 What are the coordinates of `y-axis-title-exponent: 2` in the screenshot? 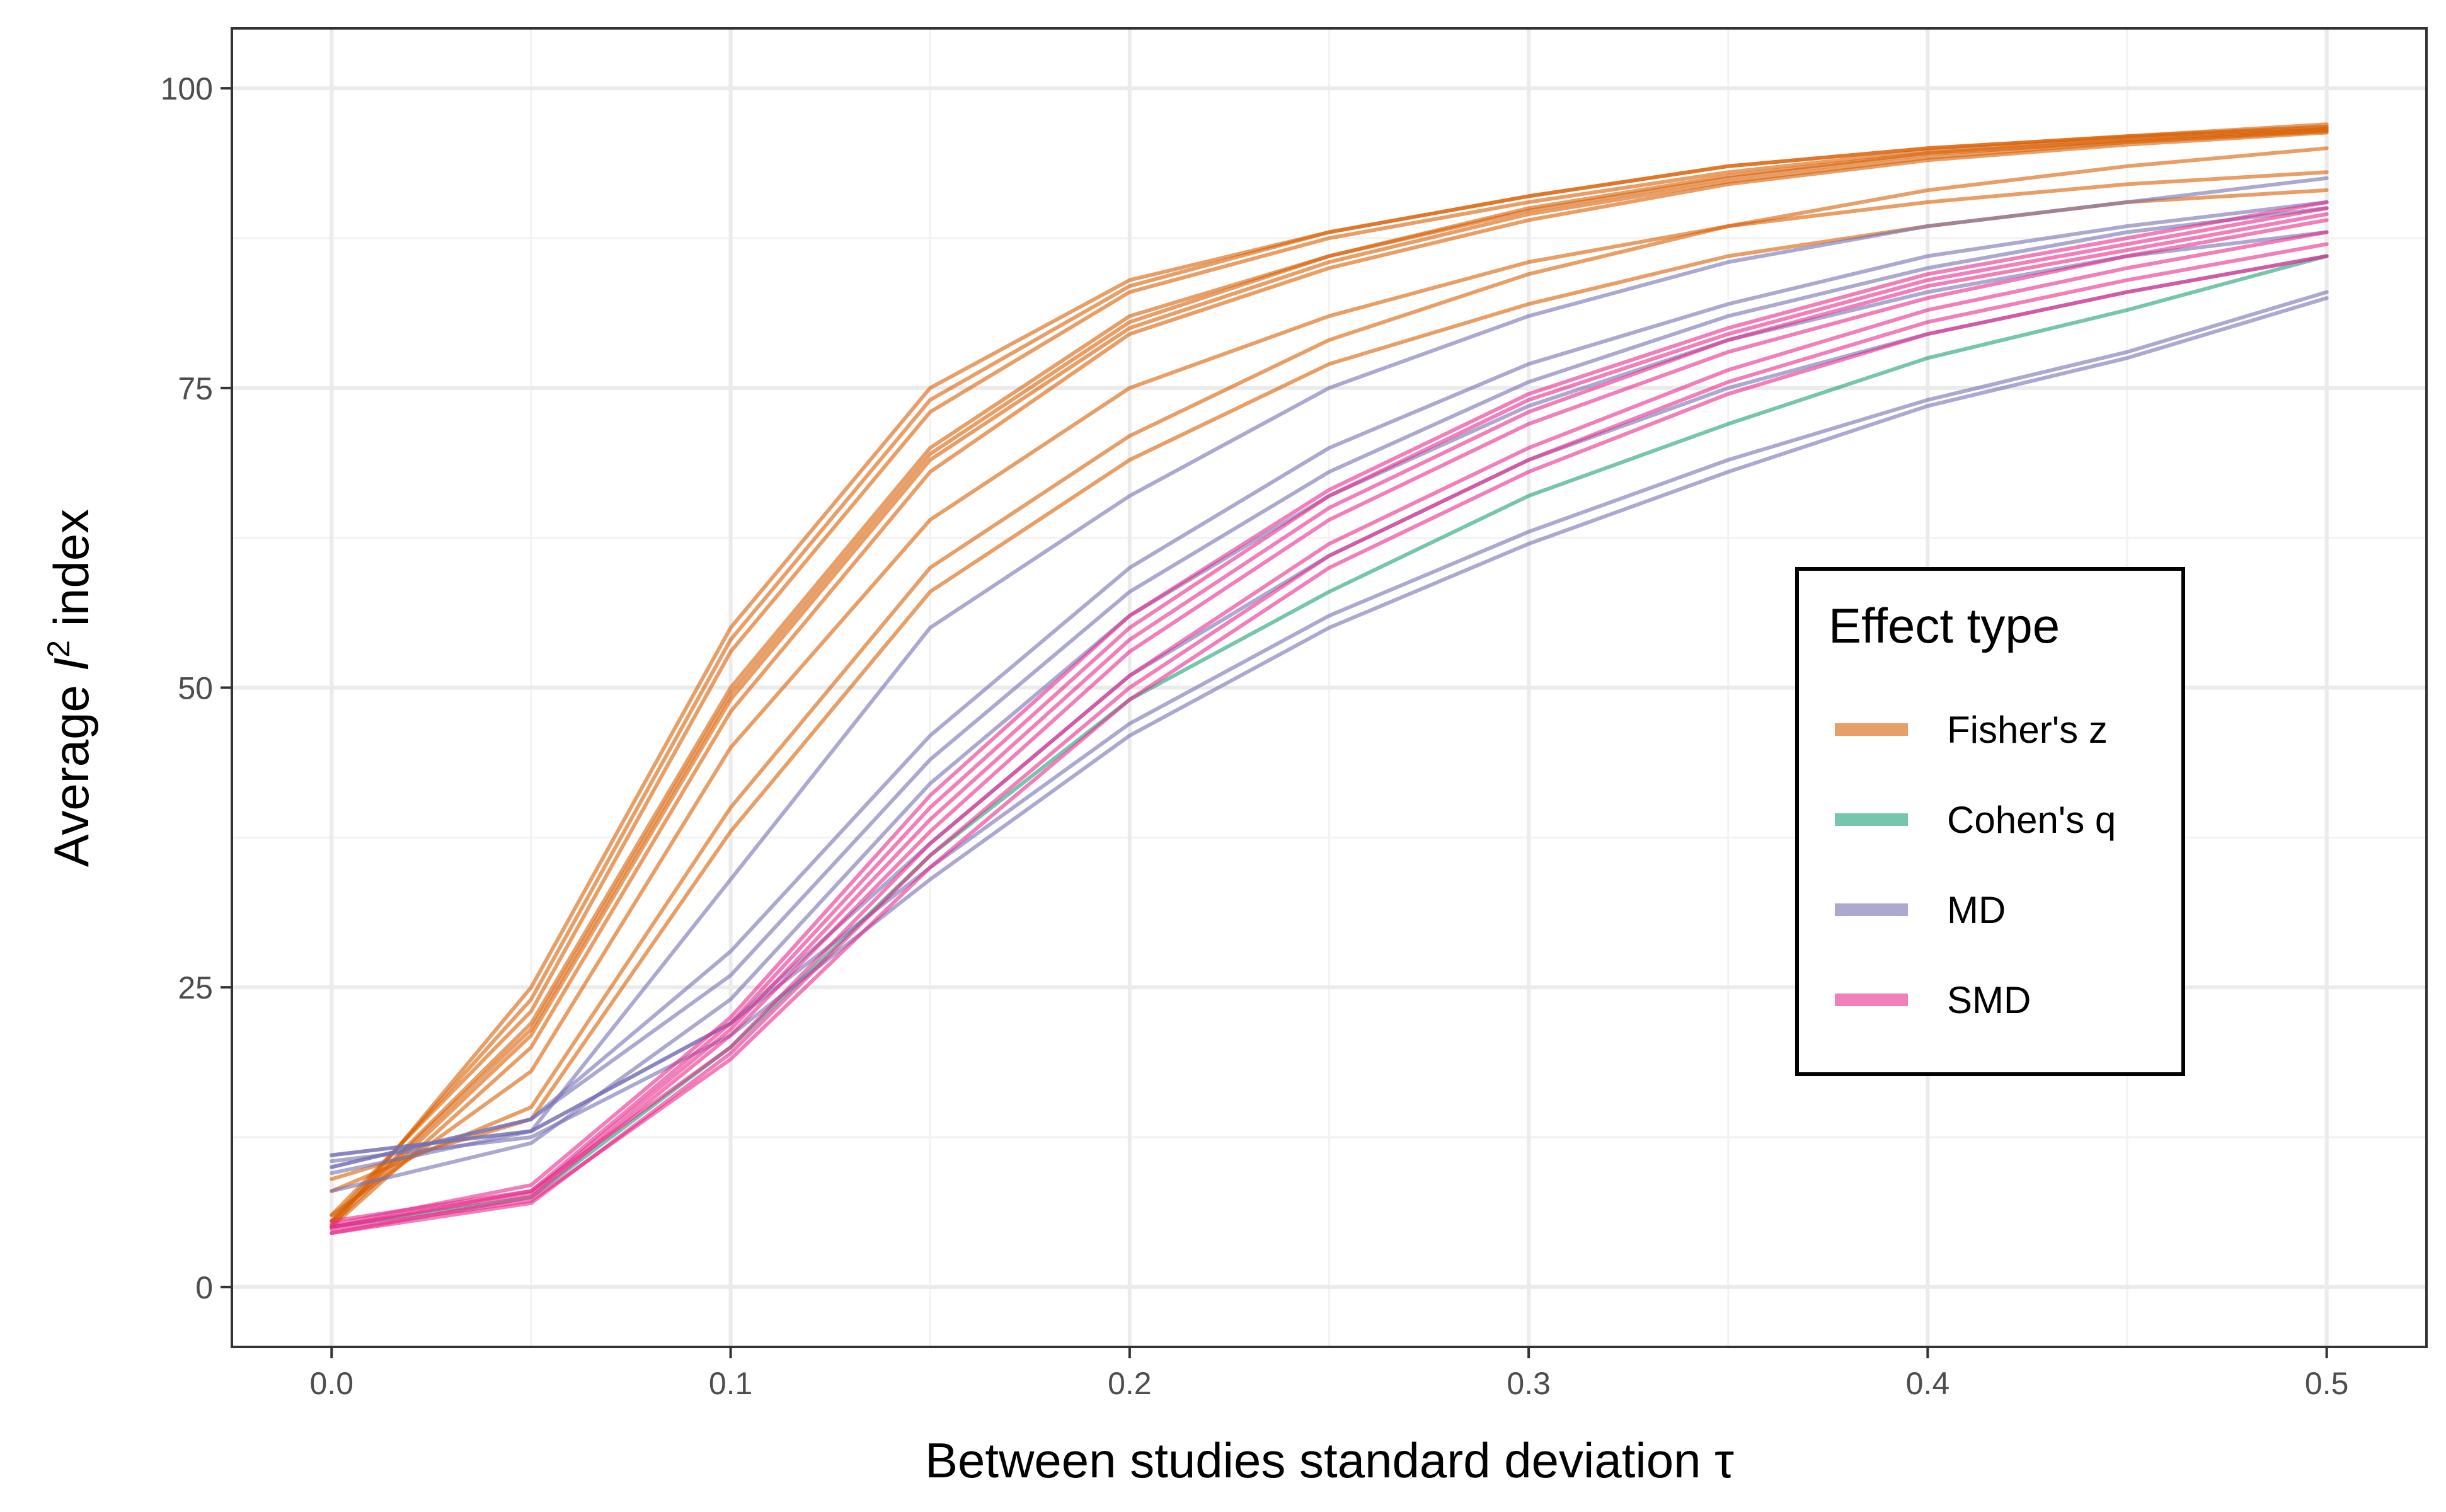 It's located at (58, 649).